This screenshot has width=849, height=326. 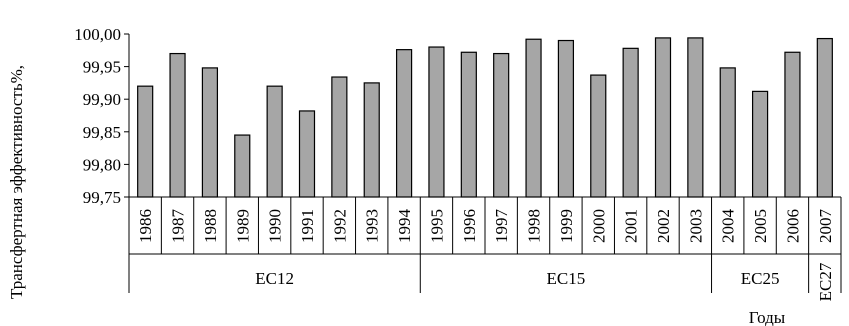 I want to click on x-tick-label-2004: 2004, so click(x=728, y=226).